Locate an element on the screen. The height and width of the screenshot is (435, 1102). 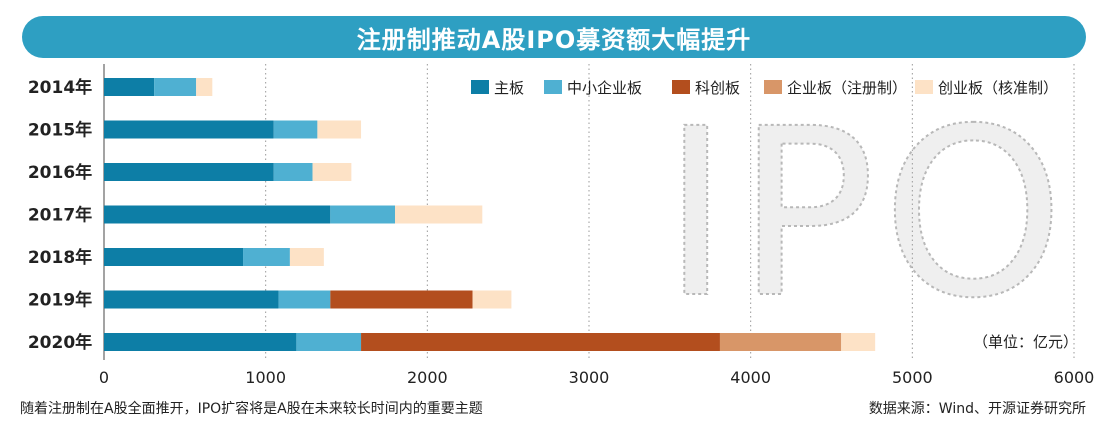
legend-label: 科创板 is located at coordinates (717, 88).